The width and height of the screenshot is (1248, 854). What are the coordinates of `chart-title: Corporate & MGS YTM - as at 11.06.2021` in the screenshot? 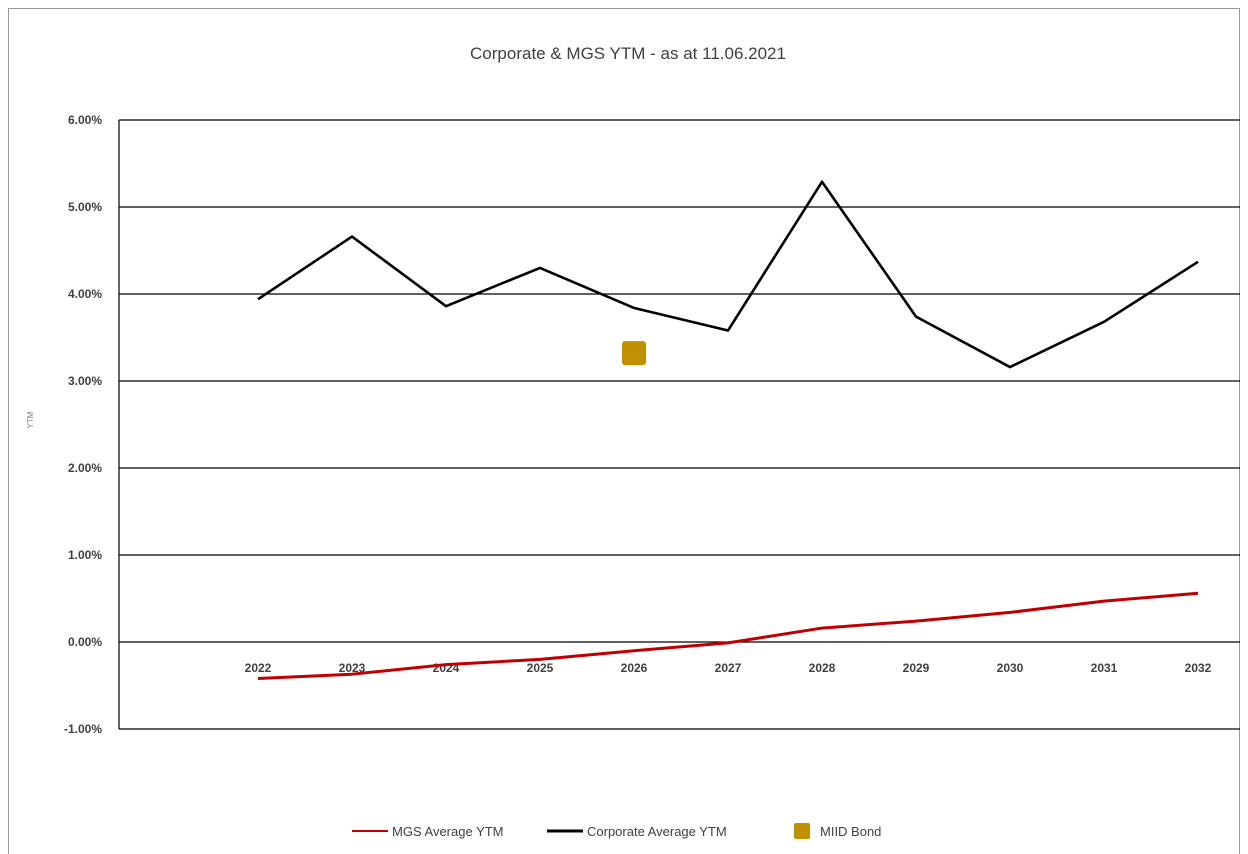 It's located at (628, 53).